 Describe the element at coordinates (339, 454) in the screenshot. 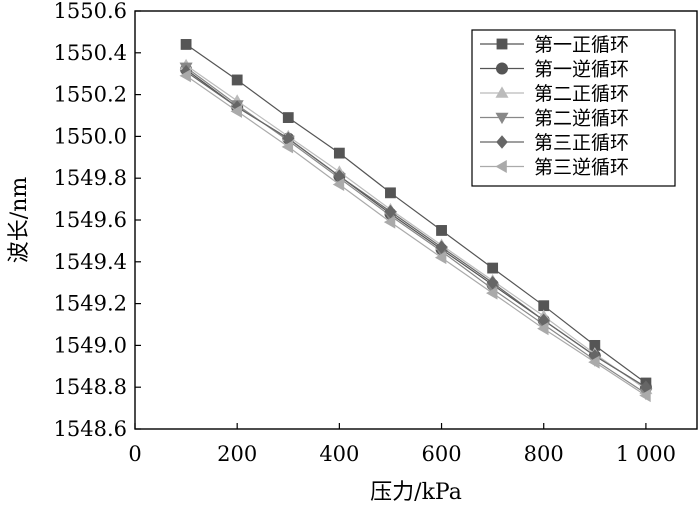

I see `x-tick-label: 400` at that location.